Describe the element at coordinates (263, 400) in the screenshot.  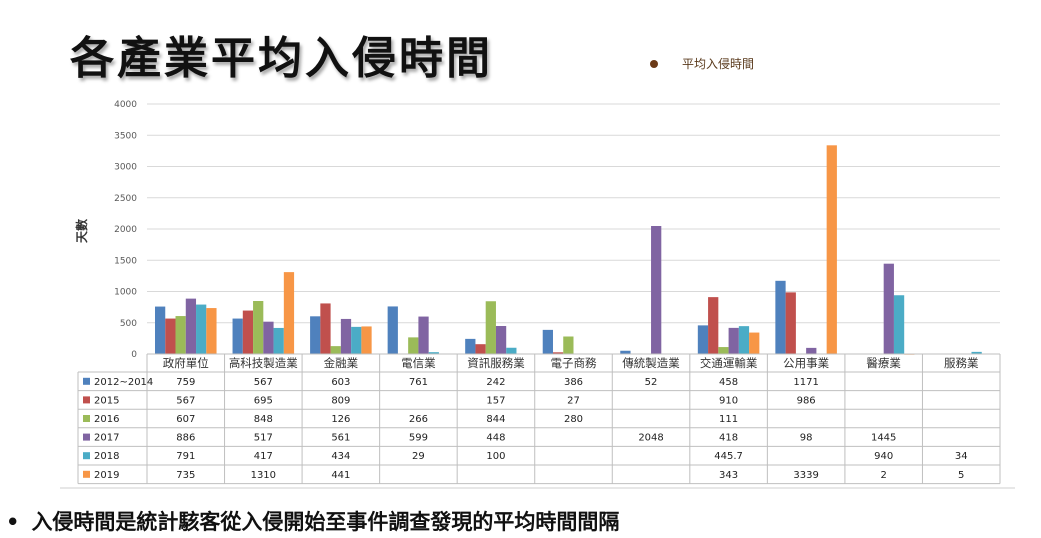
I see `data-label: 695` at that location.